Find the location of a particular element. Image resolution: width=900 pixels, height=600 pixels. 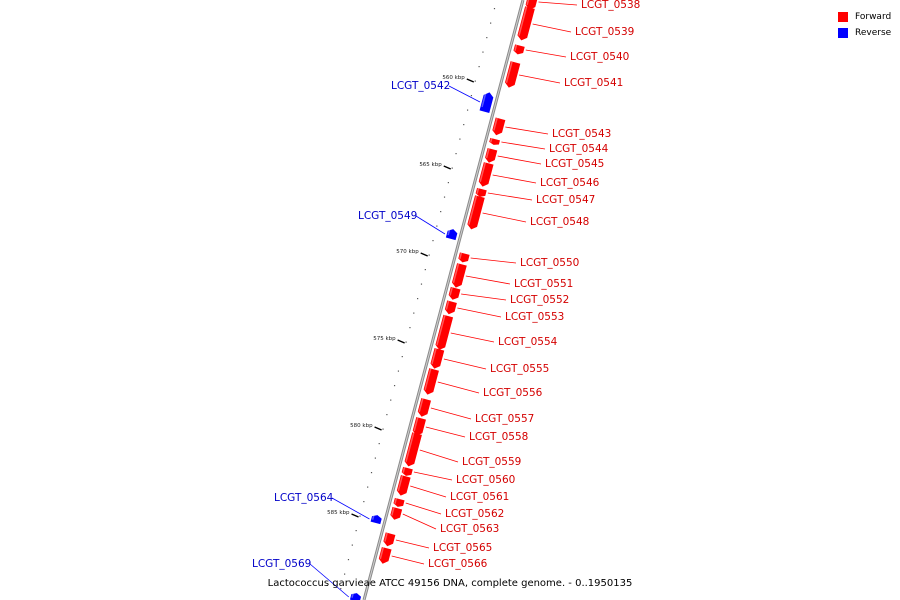

gene-label: LCGT_0541 is located at coordinates (593, 83).